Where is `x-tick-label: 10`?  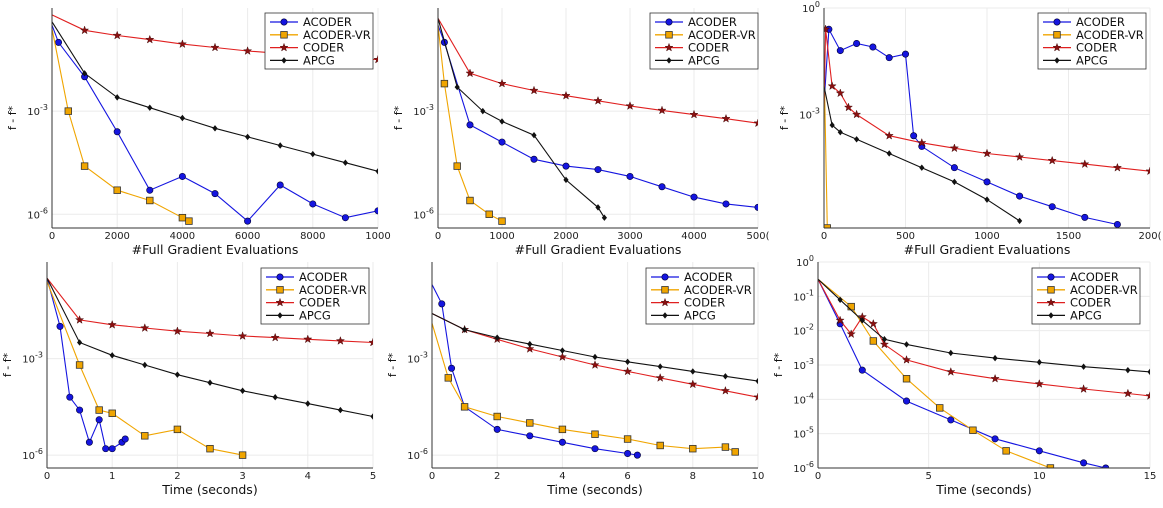 x-tick-label: 10 is located at coordinates (758, 476).